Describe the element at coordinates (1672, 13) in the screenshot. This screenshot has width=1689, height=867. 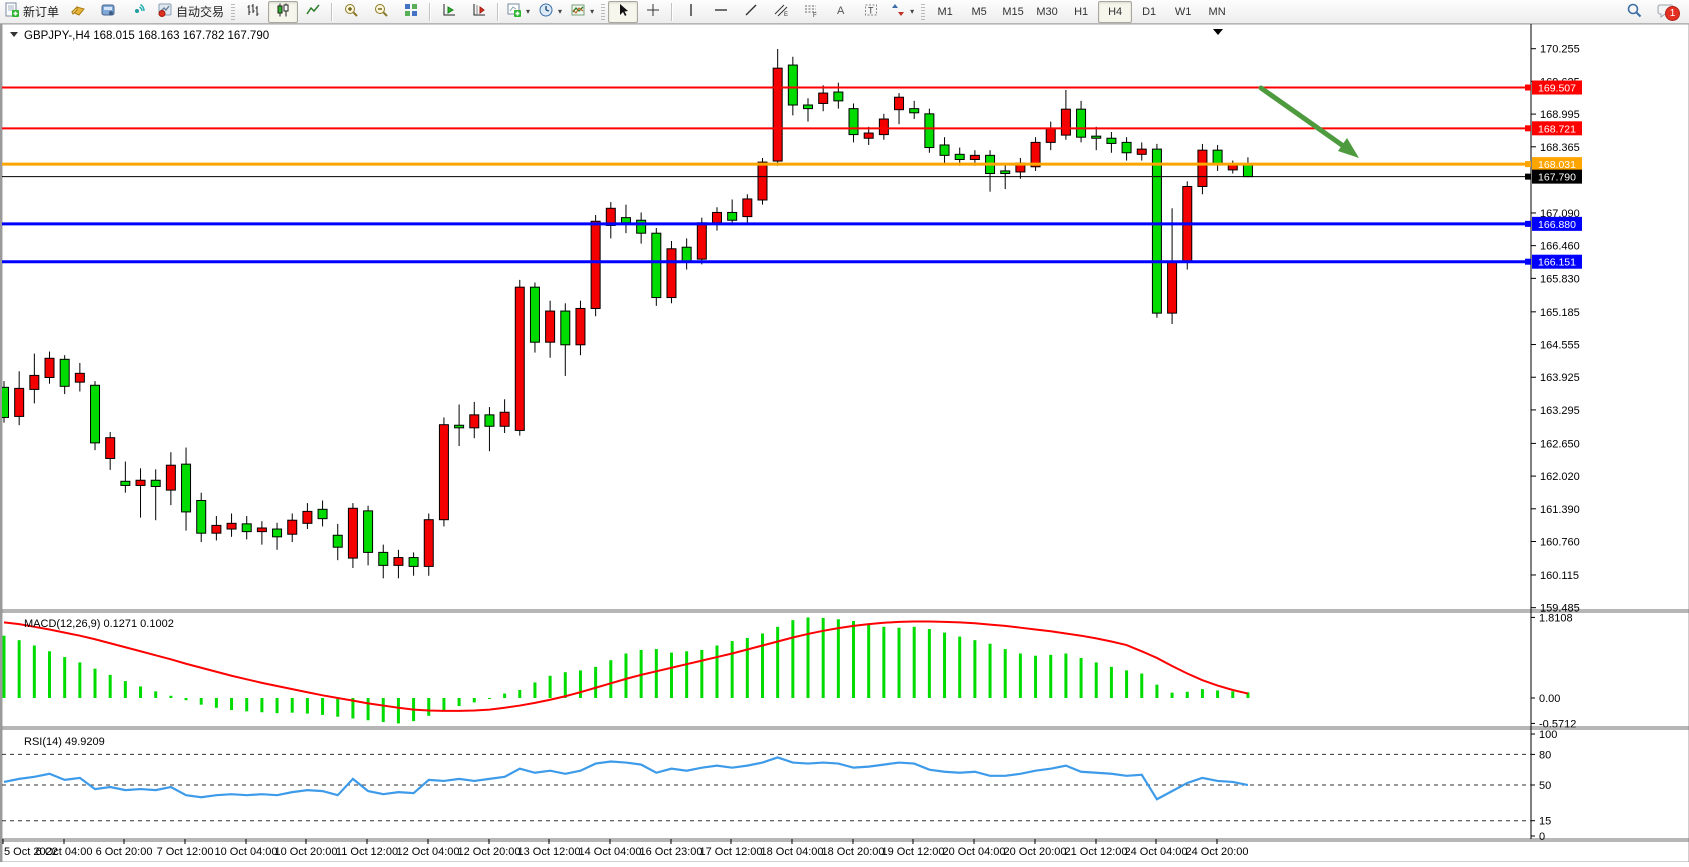
I see `notification-badge: 1` at that location.